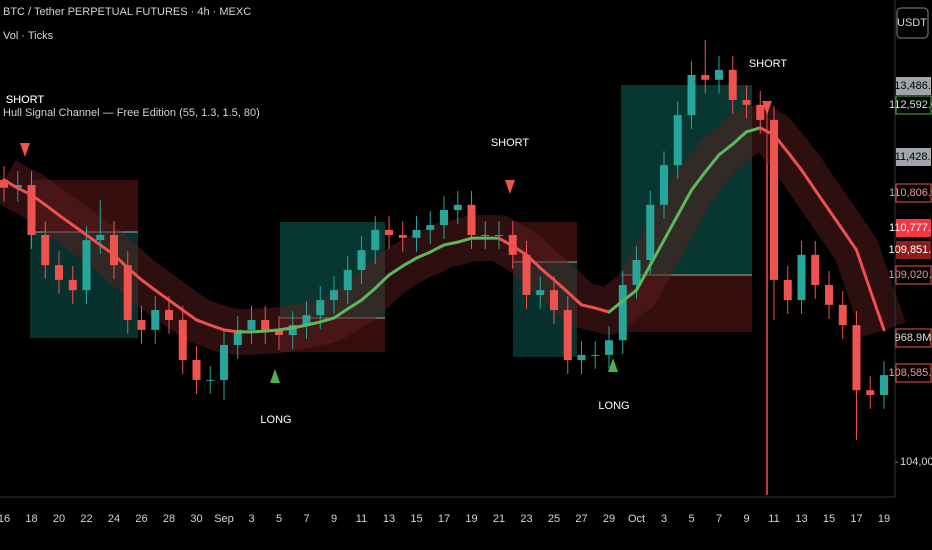  Describe the element at coordinates (279, 519) in the screenshot. I see `x-tick-label: 5` at that location.